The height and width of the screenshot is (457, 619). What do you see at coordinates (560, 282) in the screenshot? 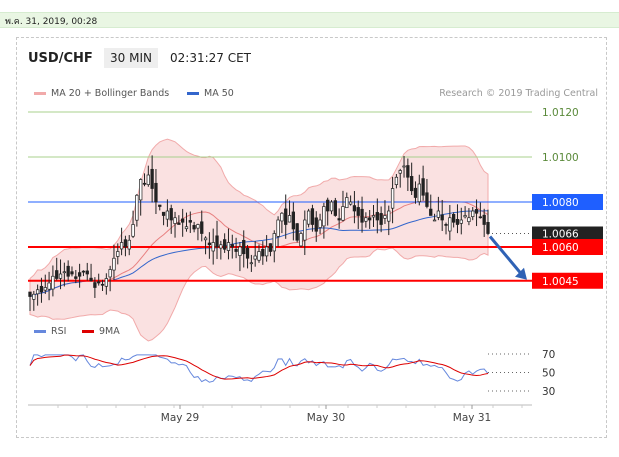
I see `level-label: 1.0045` at bounding box center [560, 282].